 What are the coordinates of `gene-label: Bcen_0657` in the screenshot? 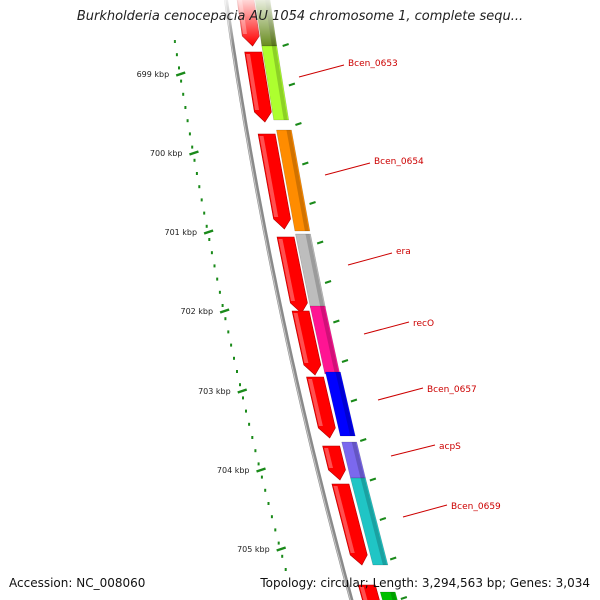 It's located at (452, 390).